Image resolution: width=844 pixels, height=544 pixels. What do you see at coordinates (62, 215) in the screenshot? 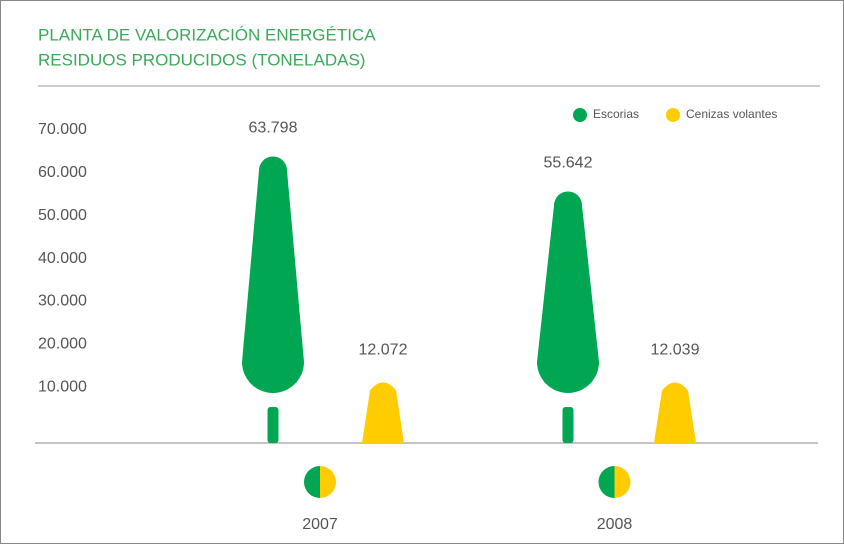
I see `y-tick-label: 50.000` at bounding box center [62, 215].